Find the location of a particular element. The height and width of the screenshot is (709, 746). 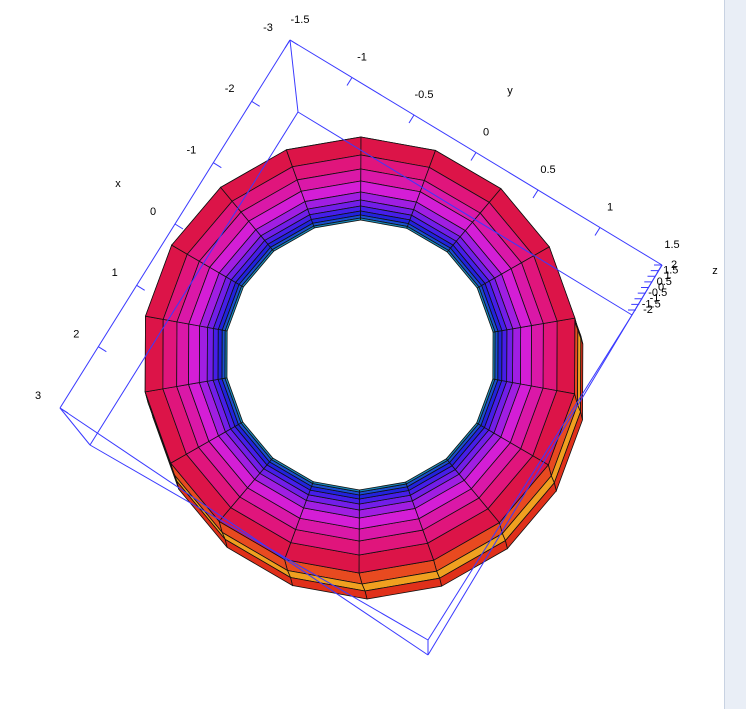

tick-label: -3 is located at coordinates (268, 28).